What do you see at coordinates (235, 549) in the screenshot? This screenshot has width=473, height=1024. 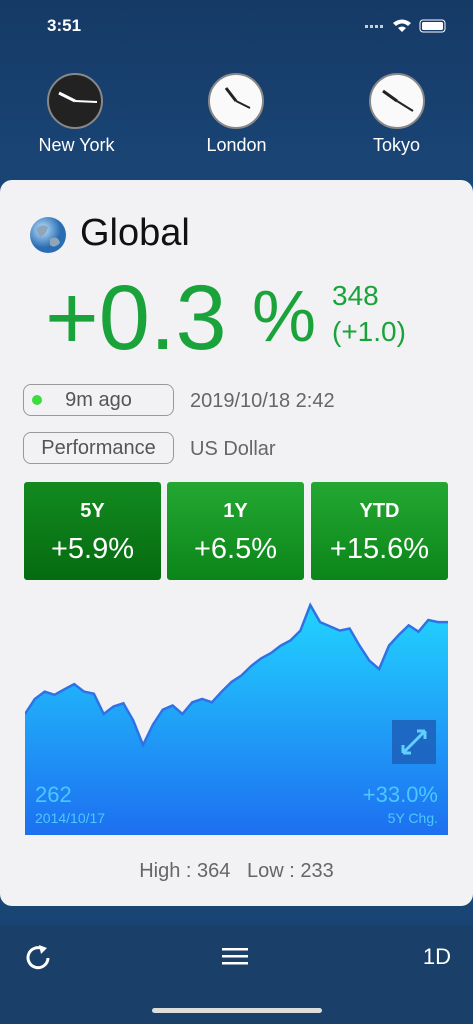 I see `period-value: +6.5%` at bounding box center [235, 549].